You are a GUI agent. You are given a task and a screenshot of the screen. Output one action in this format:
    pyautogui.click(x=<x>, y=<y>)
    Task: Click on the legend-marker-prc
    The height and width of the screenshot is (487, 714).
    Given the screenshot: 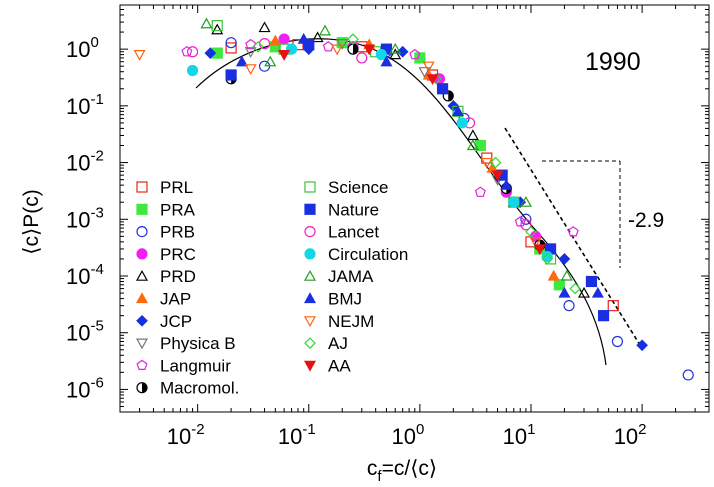 What is the action you would take?
    pyautogui.click(x=142, y=254)
    